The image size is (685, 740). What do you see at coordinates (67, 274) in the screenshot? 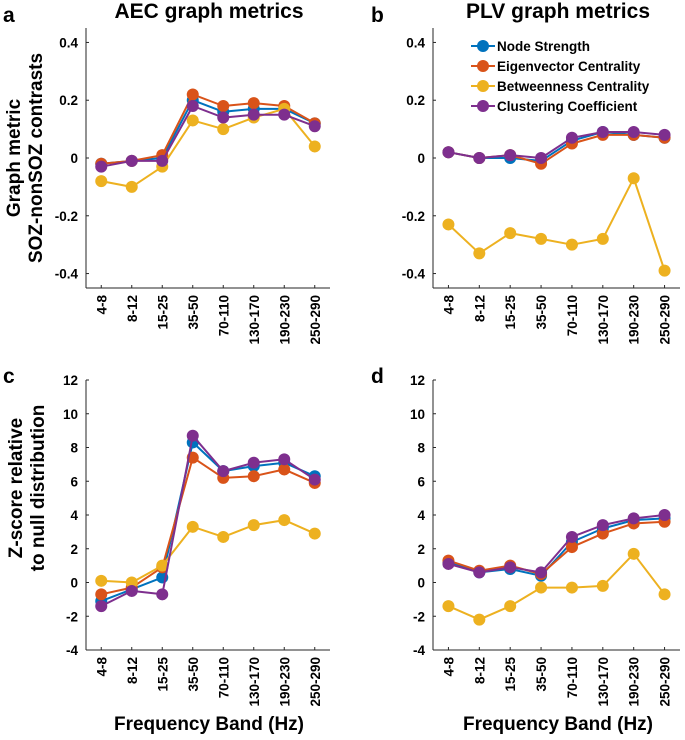
I see `y-tick-label: -0.4` at bounding box center [67, 274].